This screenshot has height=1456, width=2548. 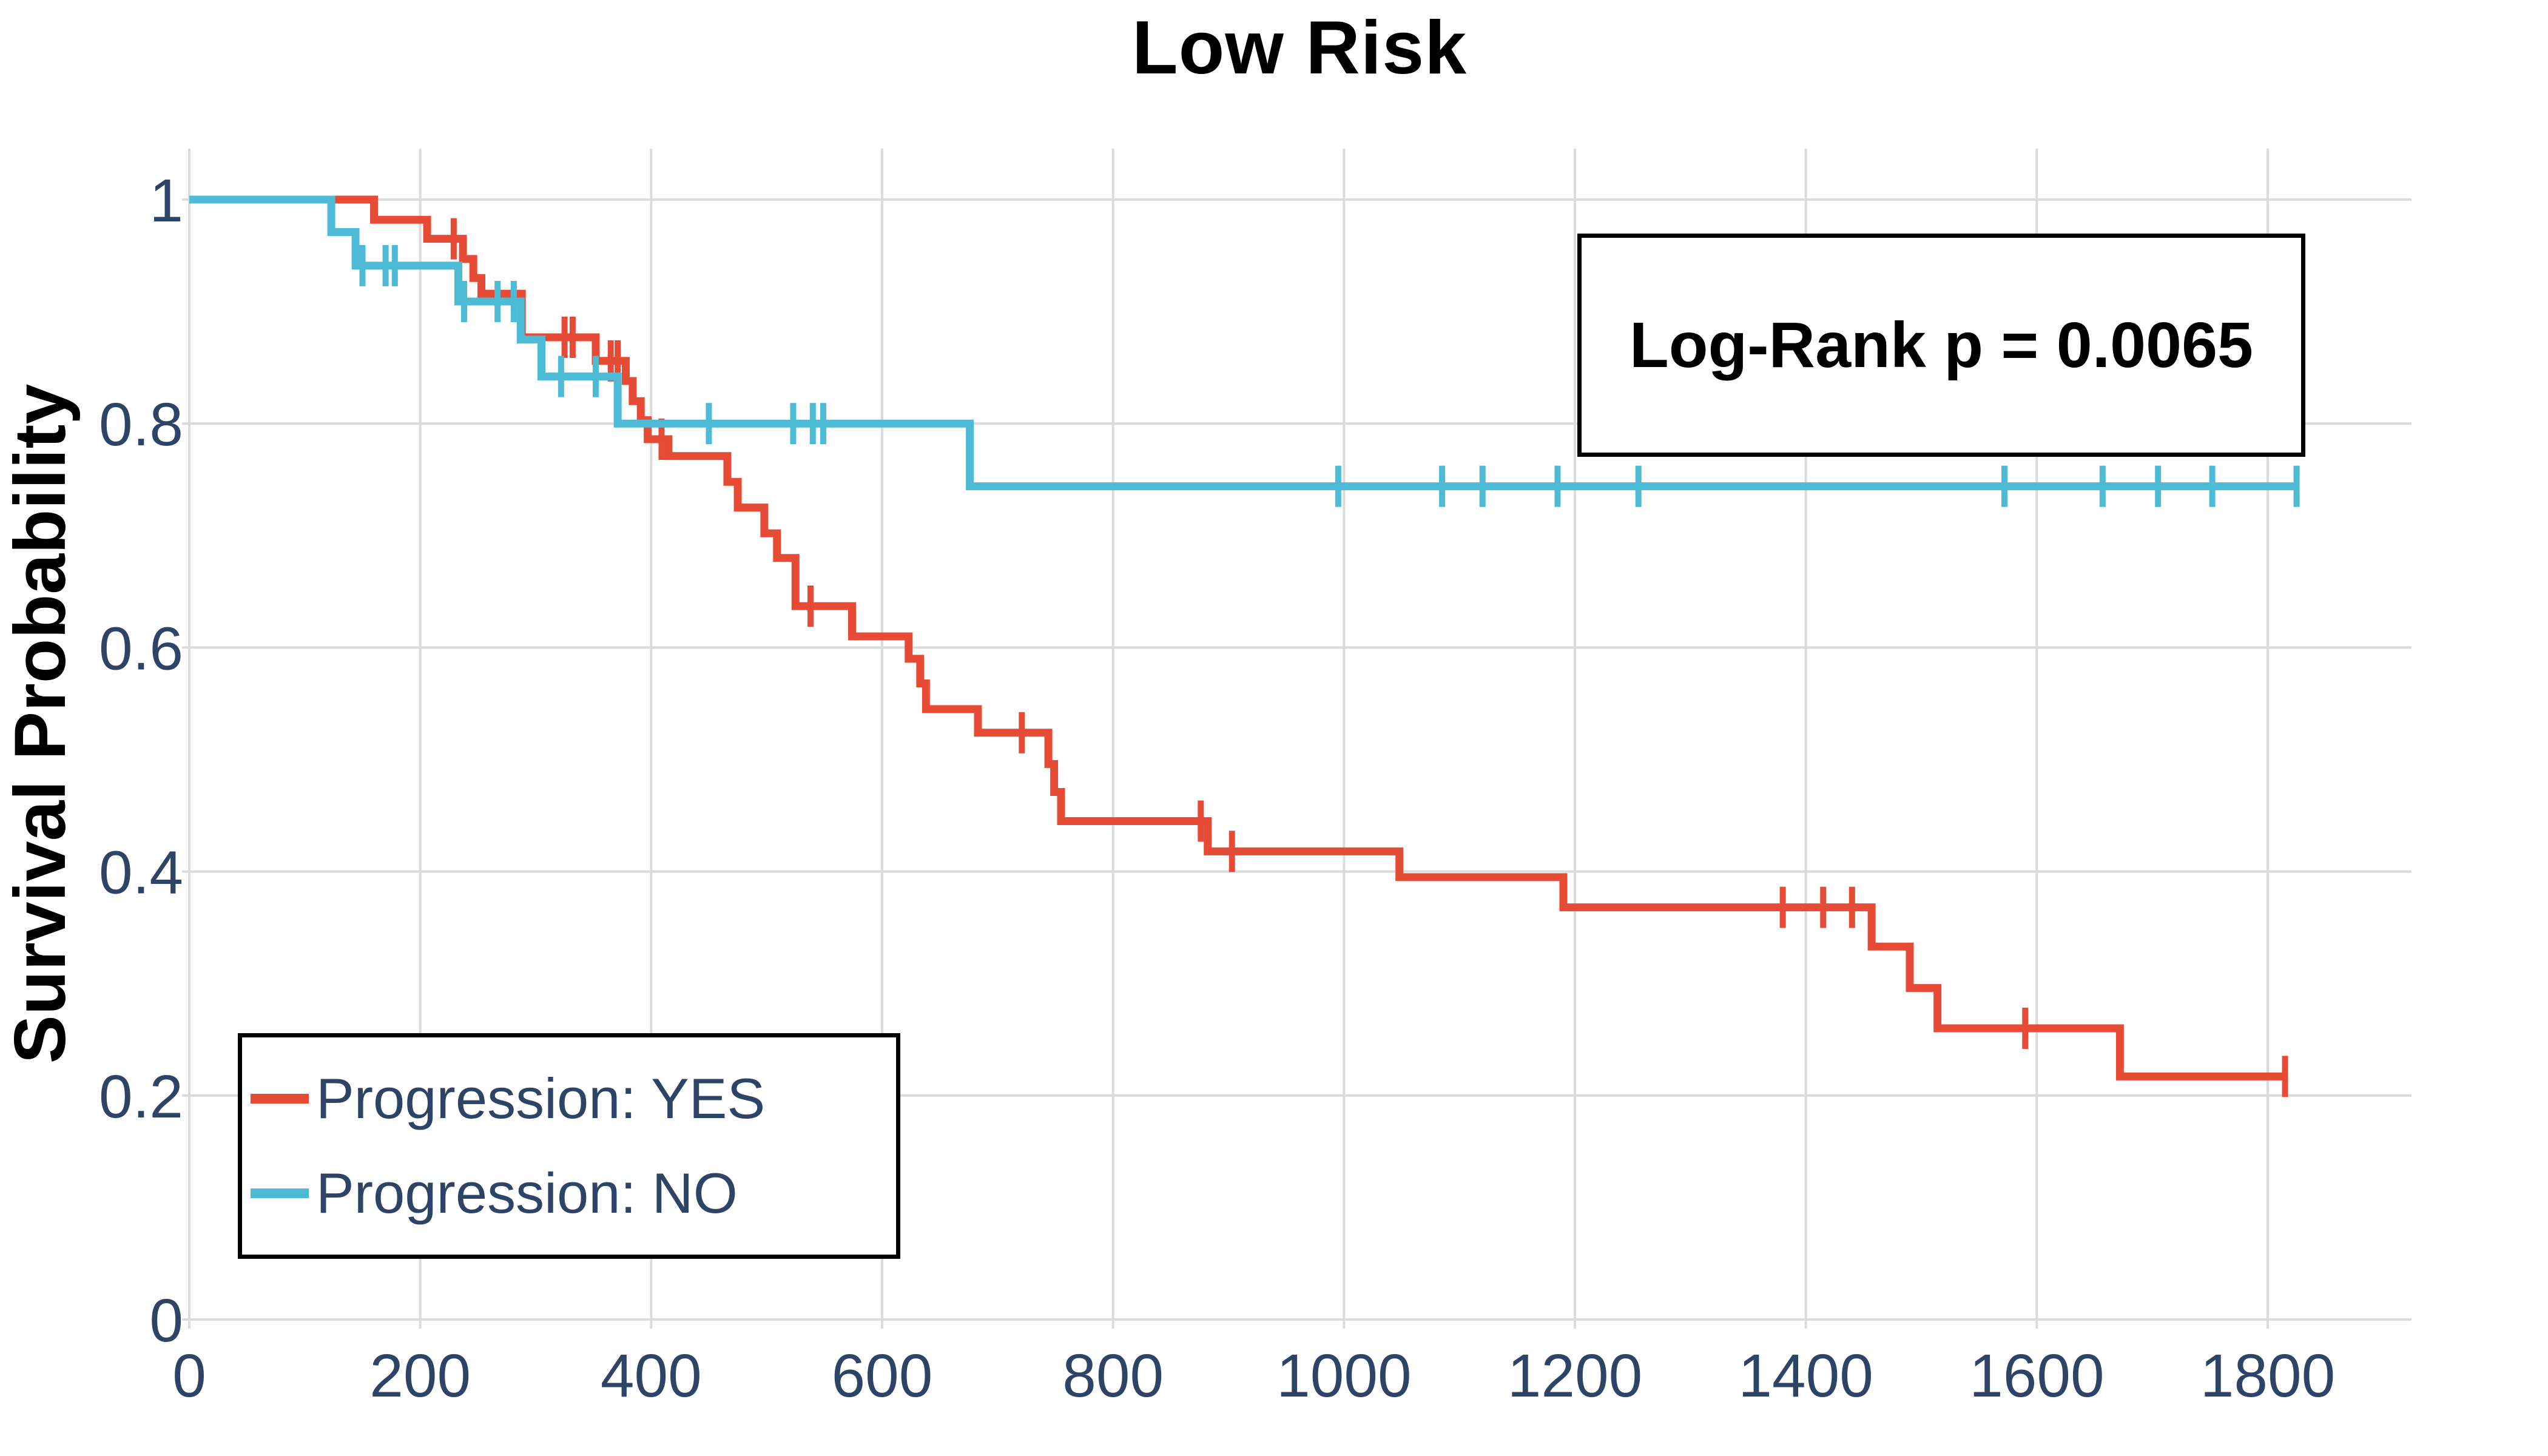 I want to click on y-tick-label: 0.4, so click(x=141, y=873).